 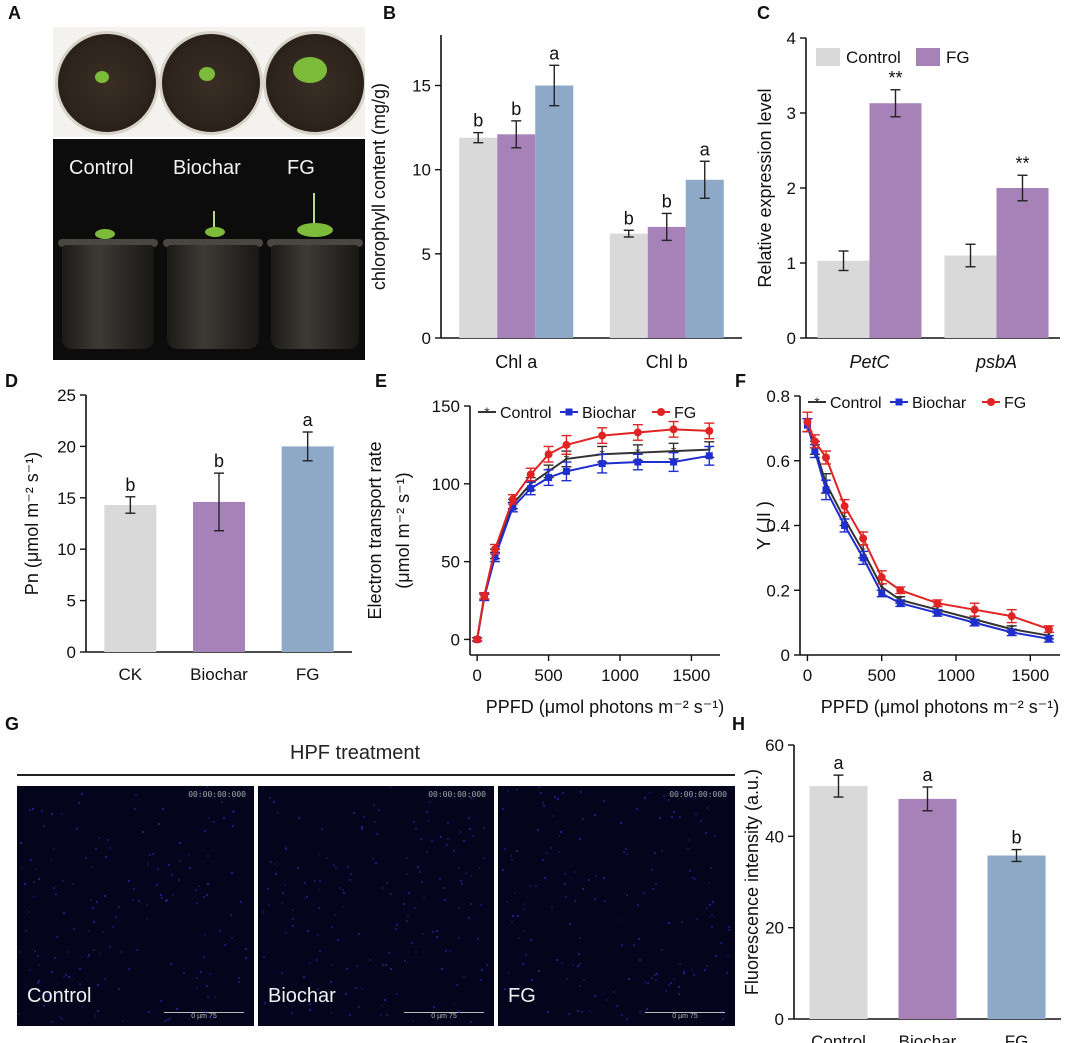 What do you see at coordinates (791, 263) in the screenshot?
I see `y-tick-label-c: 1` at bounding box center [791, 263].